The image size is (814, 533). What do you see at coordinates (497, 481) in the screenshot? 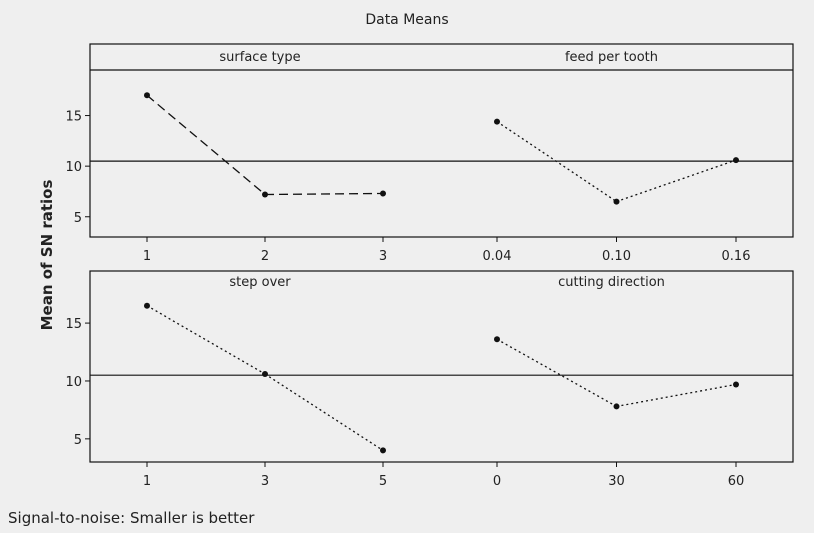
I see `x-tick-label: 0` at bounding box center [497, 481].